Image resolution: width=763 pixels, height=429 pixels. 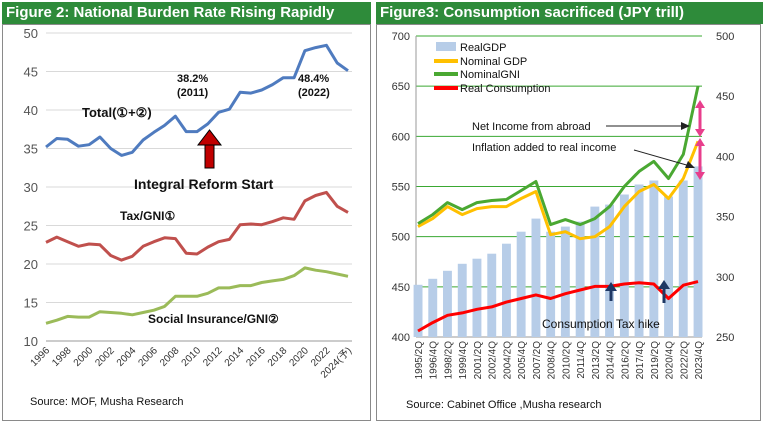 I want to click on y-left-tick-label: 700, so click(x=401, y=37).